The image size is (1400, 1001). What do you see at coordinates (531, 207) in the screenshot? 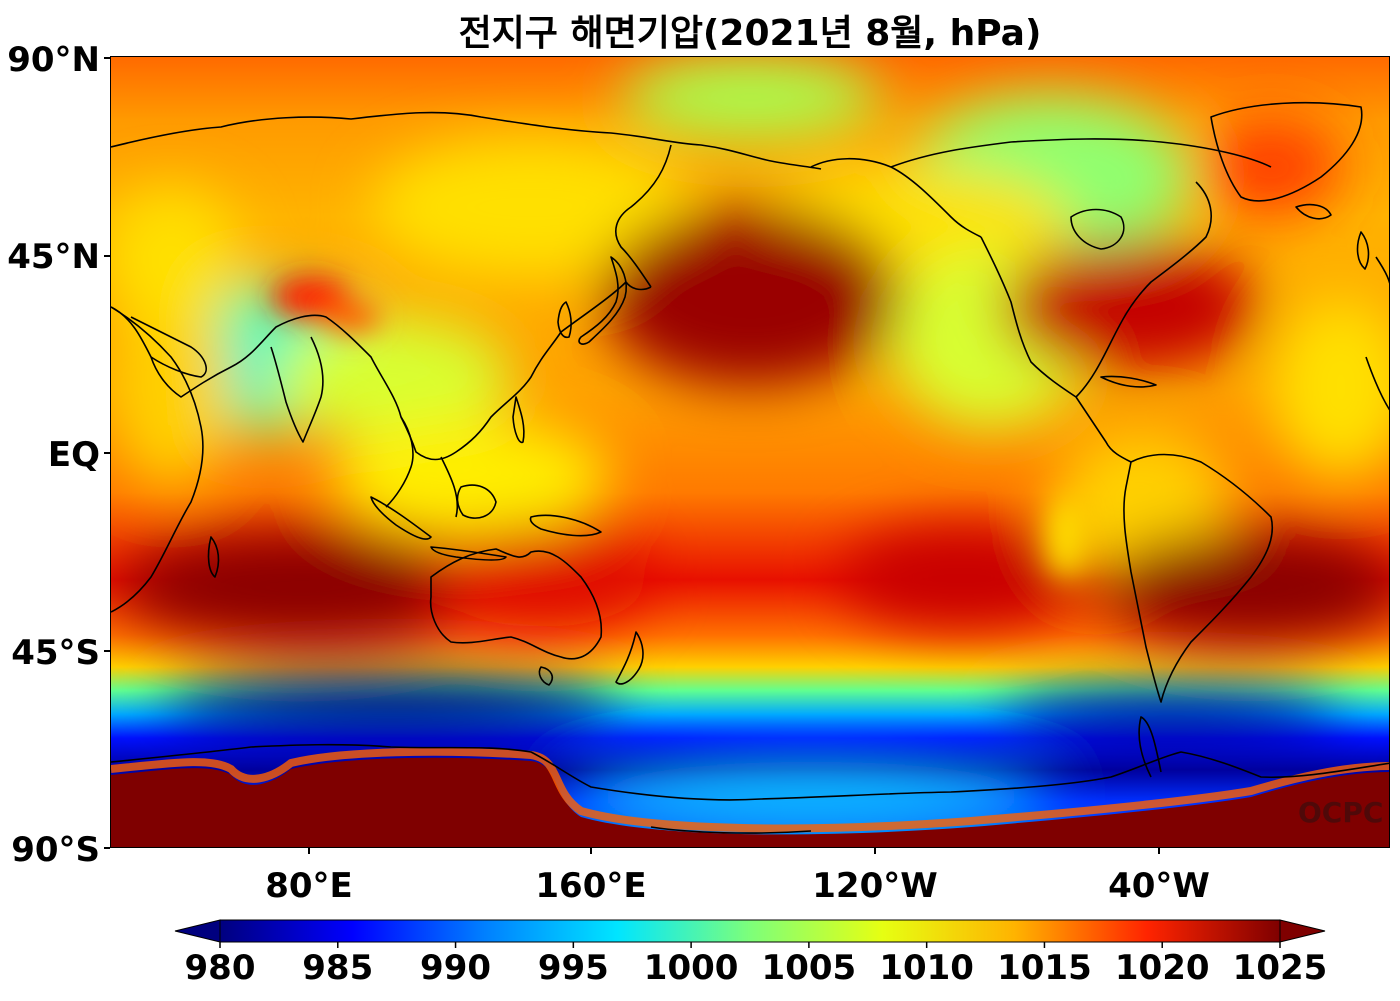
I see `siberia-yellow` at bounding box center [531, 207].